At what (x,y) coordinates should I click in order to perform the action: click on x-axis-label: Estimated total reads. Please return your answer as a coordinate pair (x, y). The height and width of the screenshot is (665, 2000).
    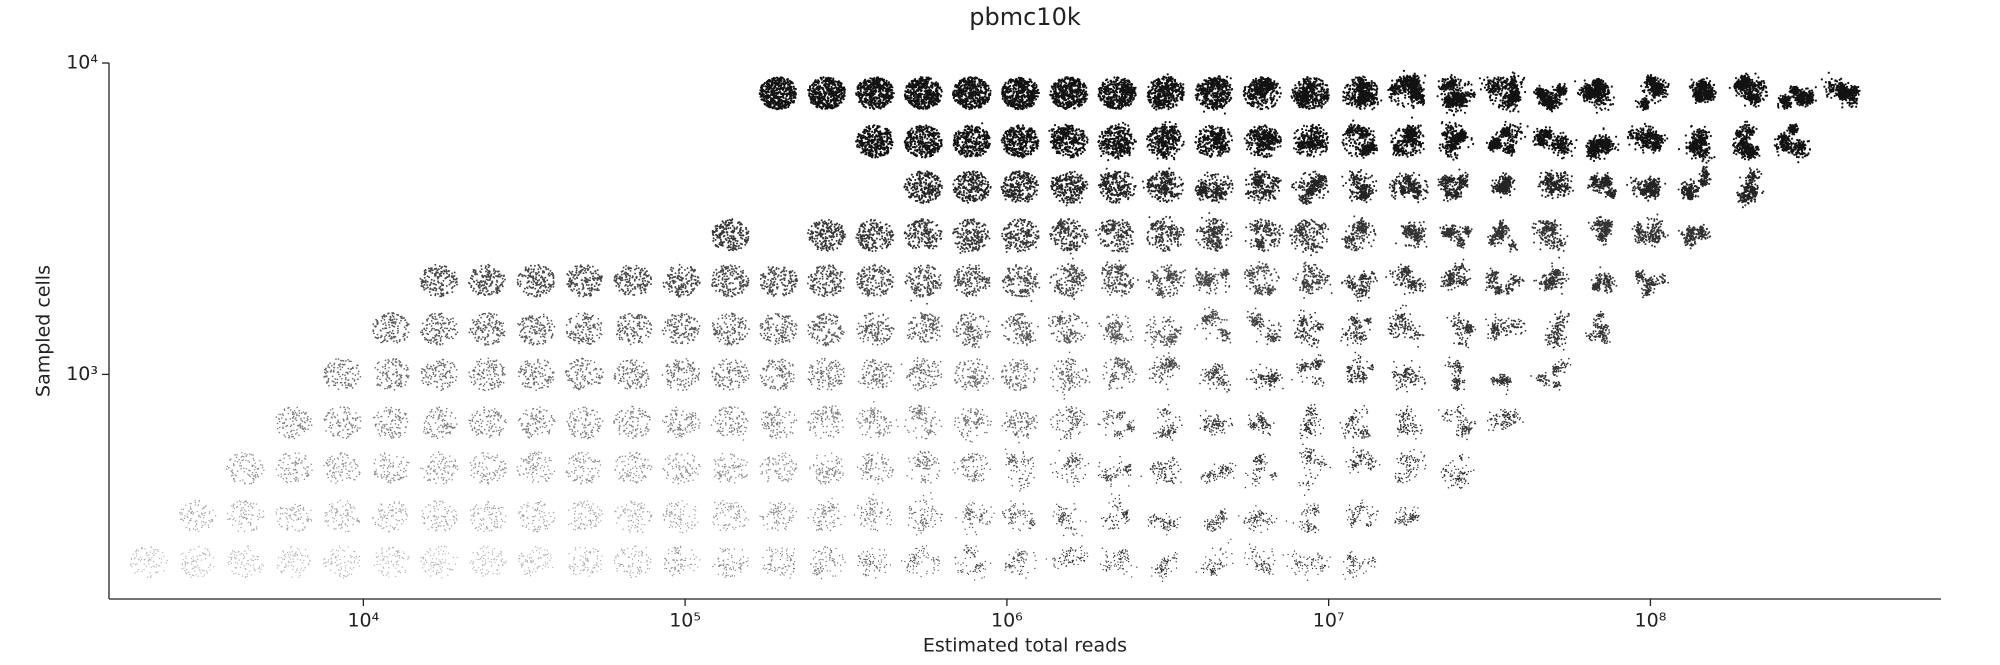
    Looking at the image, I should click on (1025, 646).